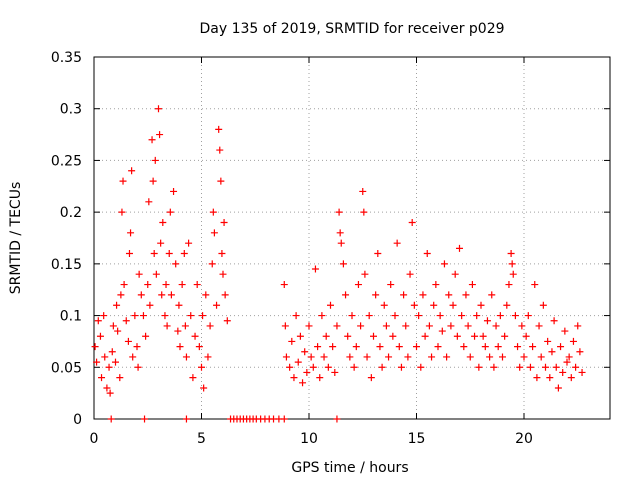  I want to click on x-tick-label: 10, so click(309, 439).